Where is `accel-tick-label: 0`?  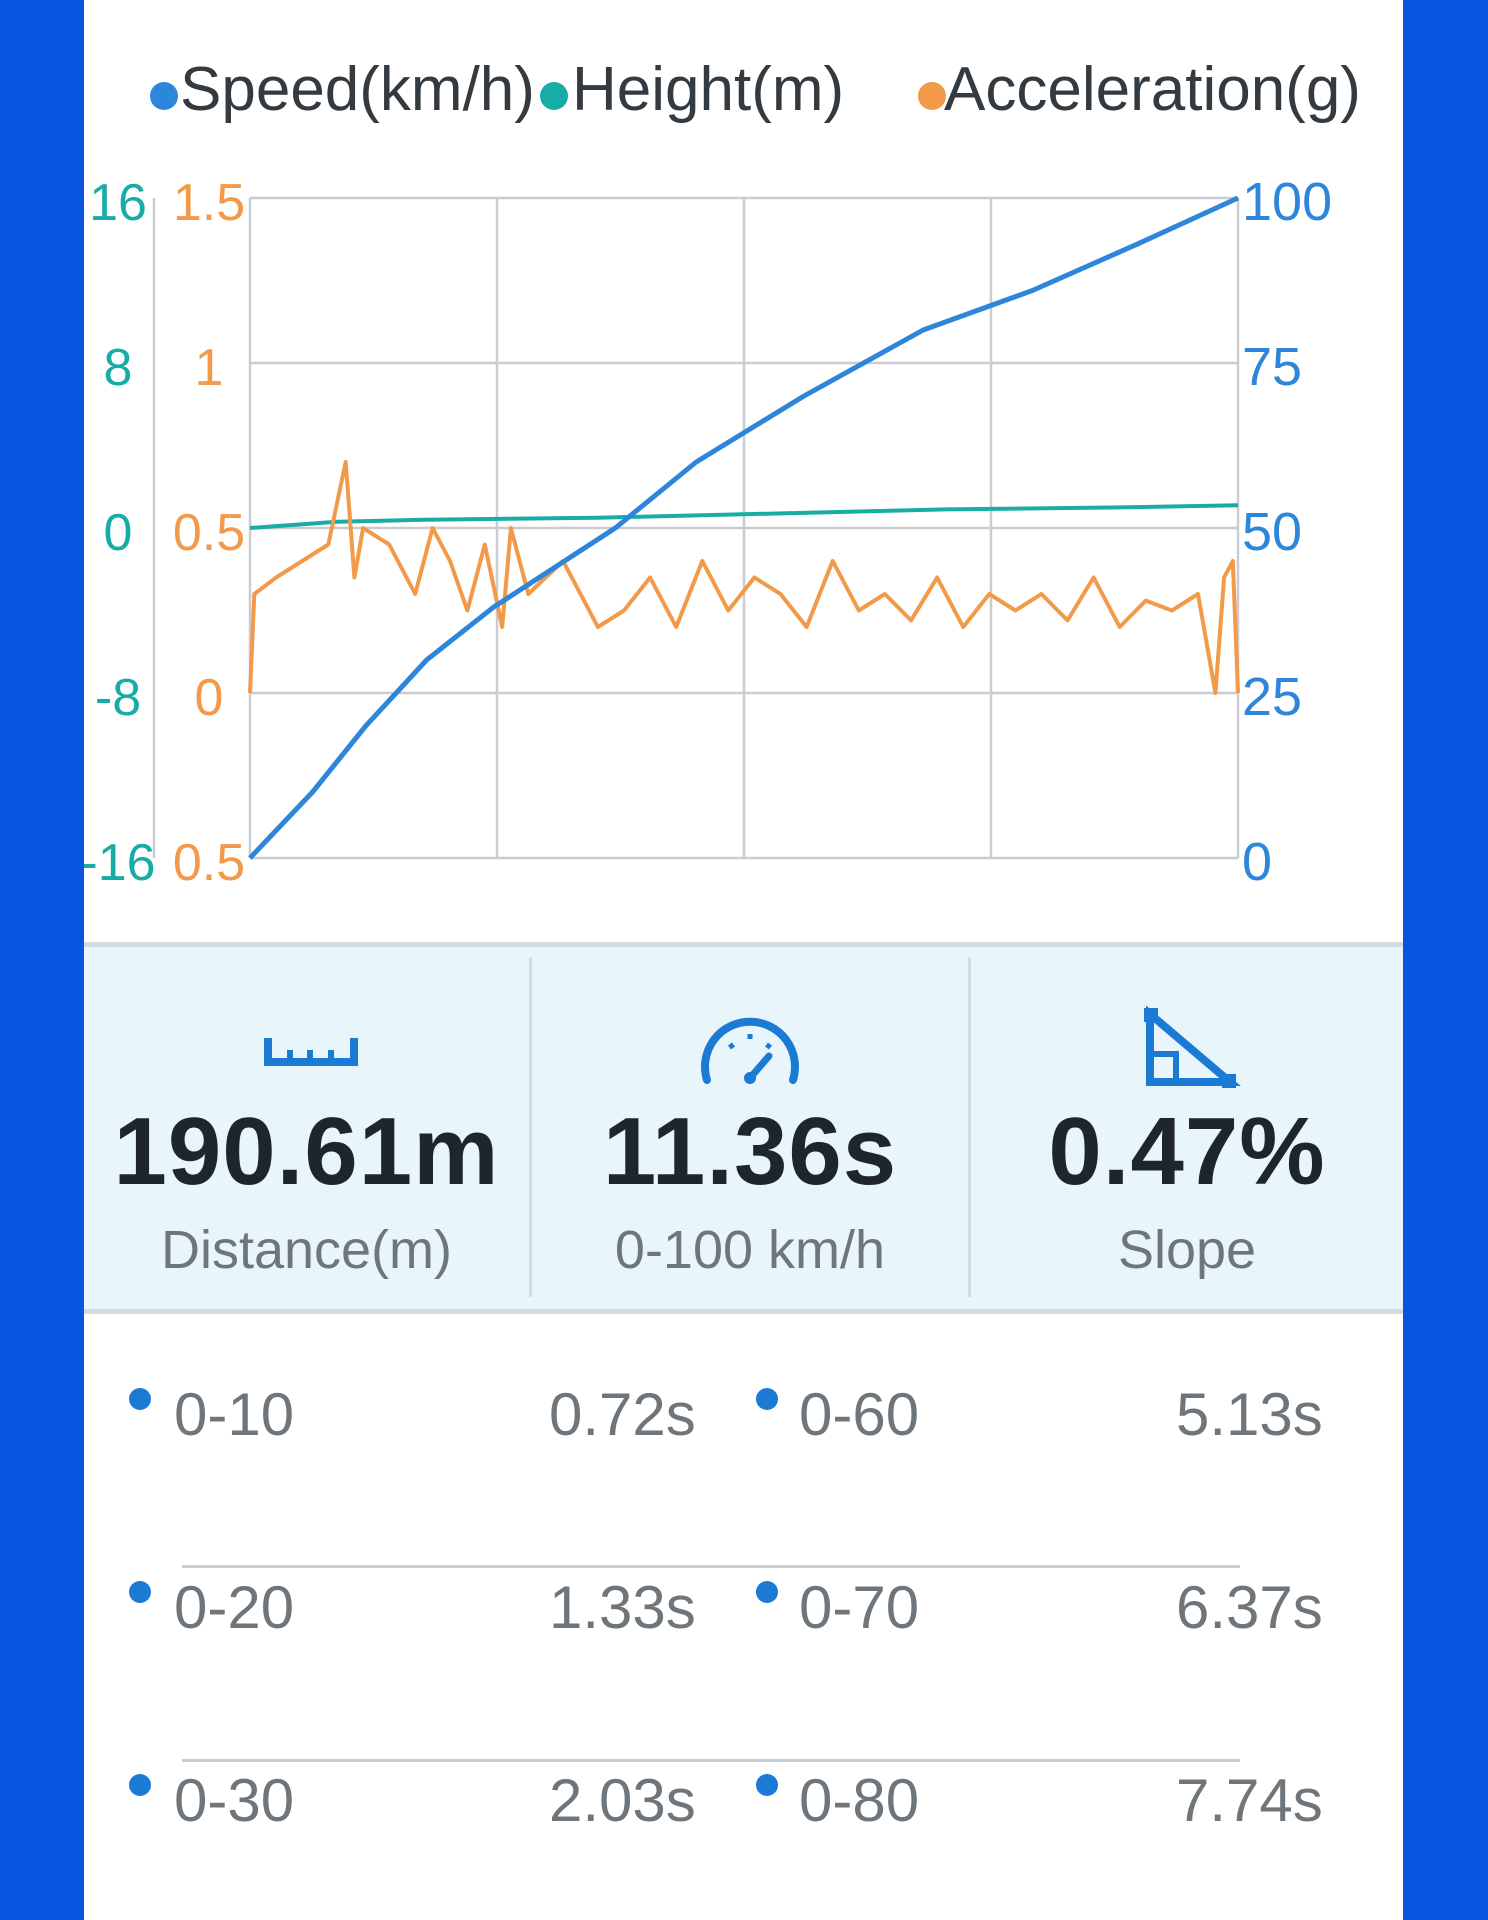
accel-tick-label: 0 is located at coordinates (209, 698).